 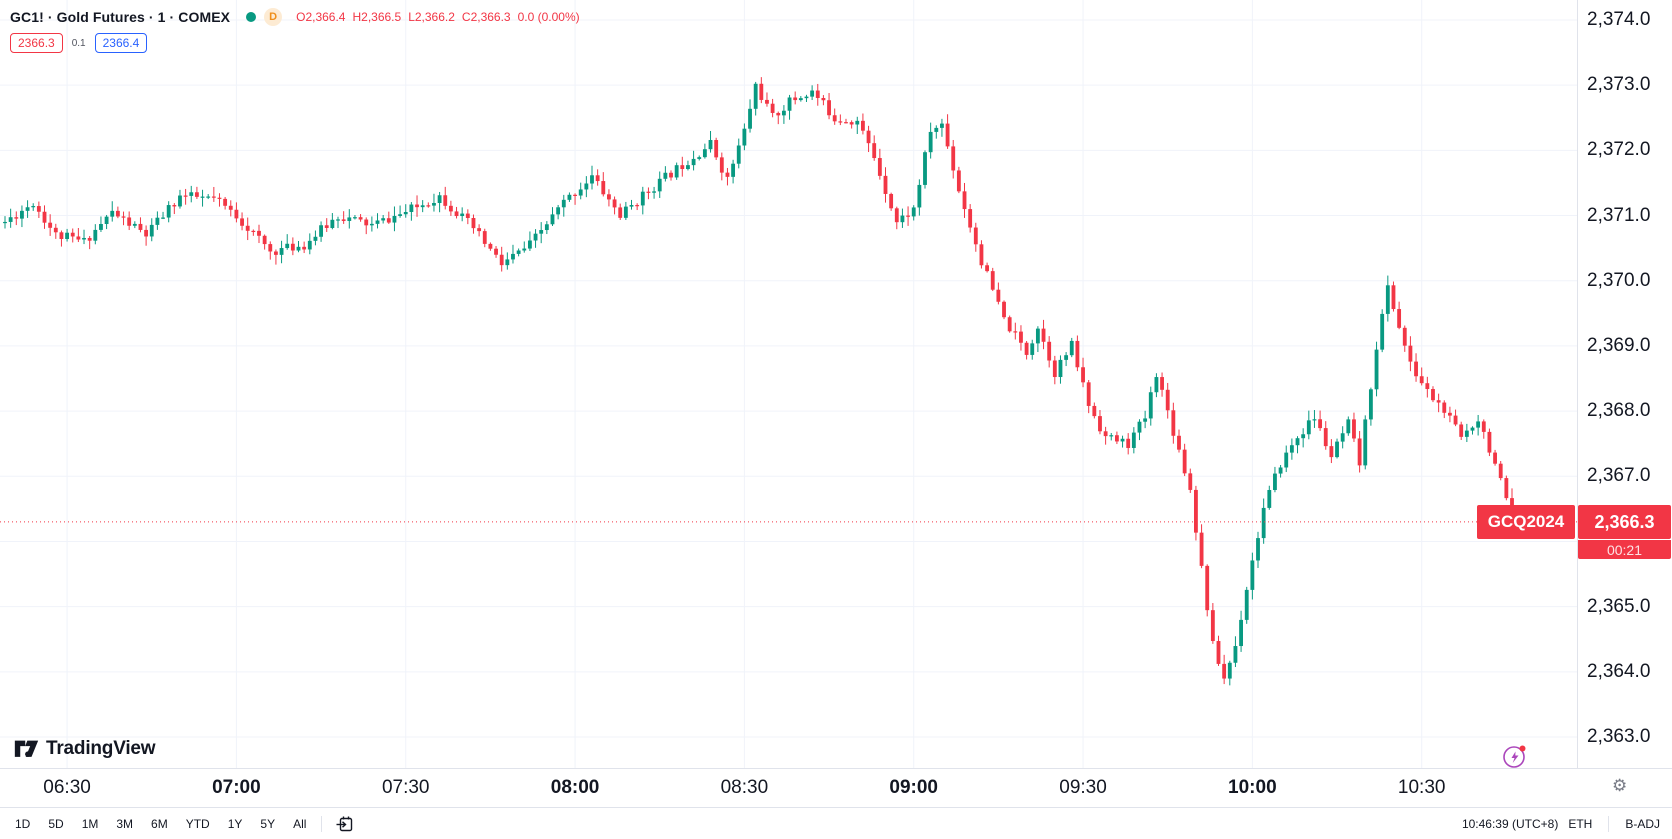 I want to click on session-eth-button: ETH, so click(x=1580, y=824).